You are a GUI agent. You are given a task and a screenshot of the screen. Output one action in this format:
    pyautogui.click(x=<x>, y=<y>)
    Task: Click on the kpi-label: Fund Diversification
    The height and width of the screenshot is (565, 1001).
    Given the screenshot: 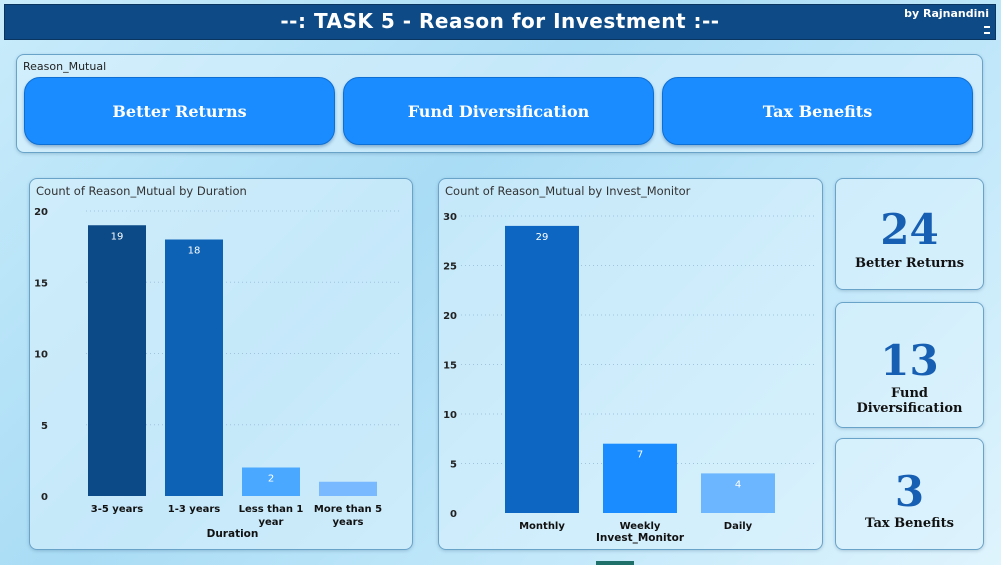 What is the action you would take?
    pyautogui.click(x=909, y=401)
    